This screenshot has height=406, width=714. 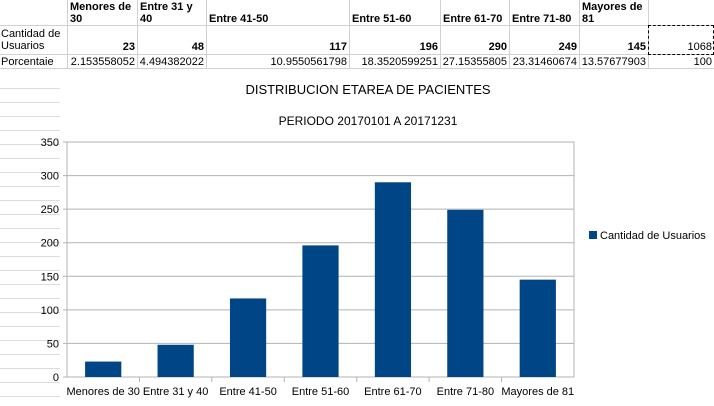 I want to click on chart-subtitle: PERIODO 20170101 A 20171231, so click(x=368, y=121).